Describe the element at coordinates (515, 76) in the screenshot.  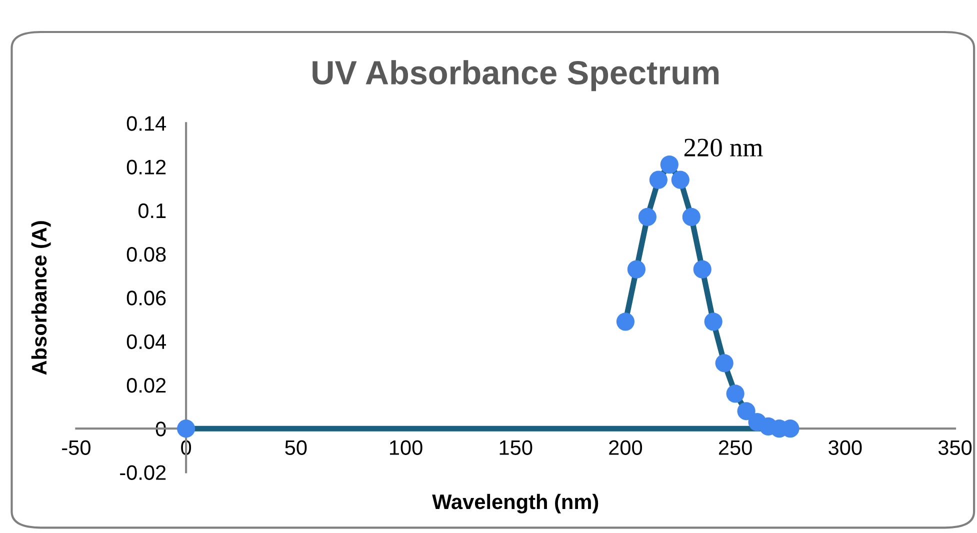
I see `chart-title: UV Absorbance Spectrum` at that location.